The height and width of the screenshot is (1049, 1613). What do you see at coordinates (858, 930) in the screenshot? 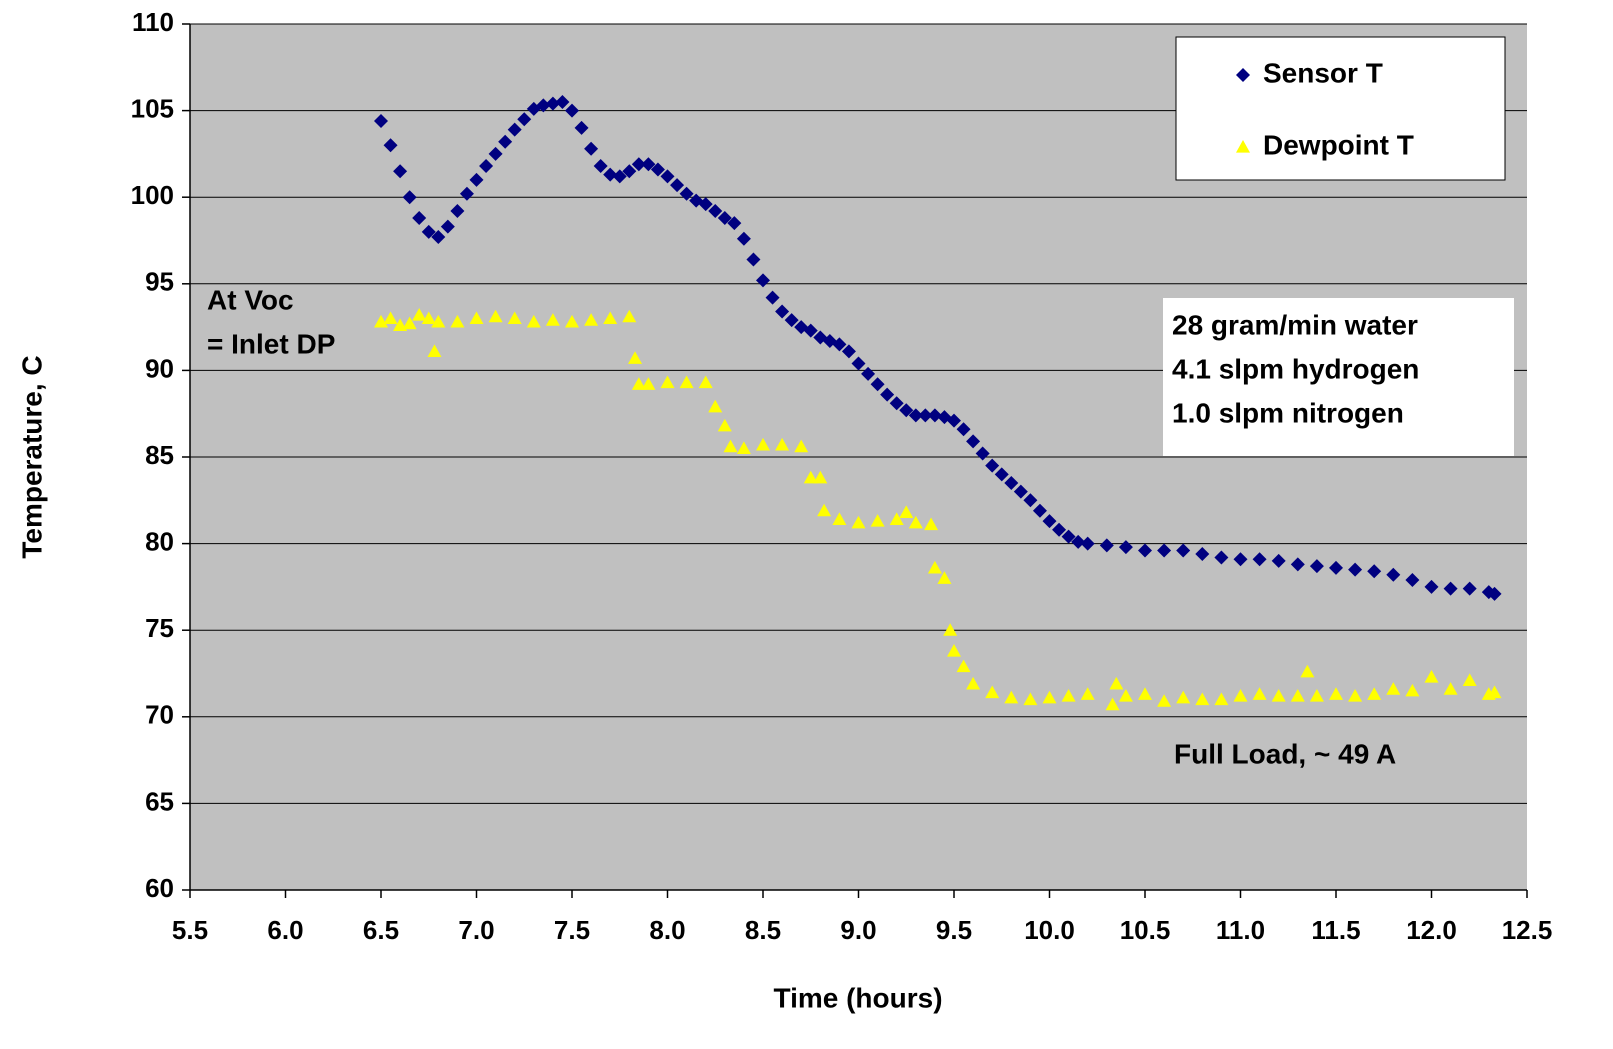
I see `x-tick-label: 9.0` at bounding box center [858, 930].